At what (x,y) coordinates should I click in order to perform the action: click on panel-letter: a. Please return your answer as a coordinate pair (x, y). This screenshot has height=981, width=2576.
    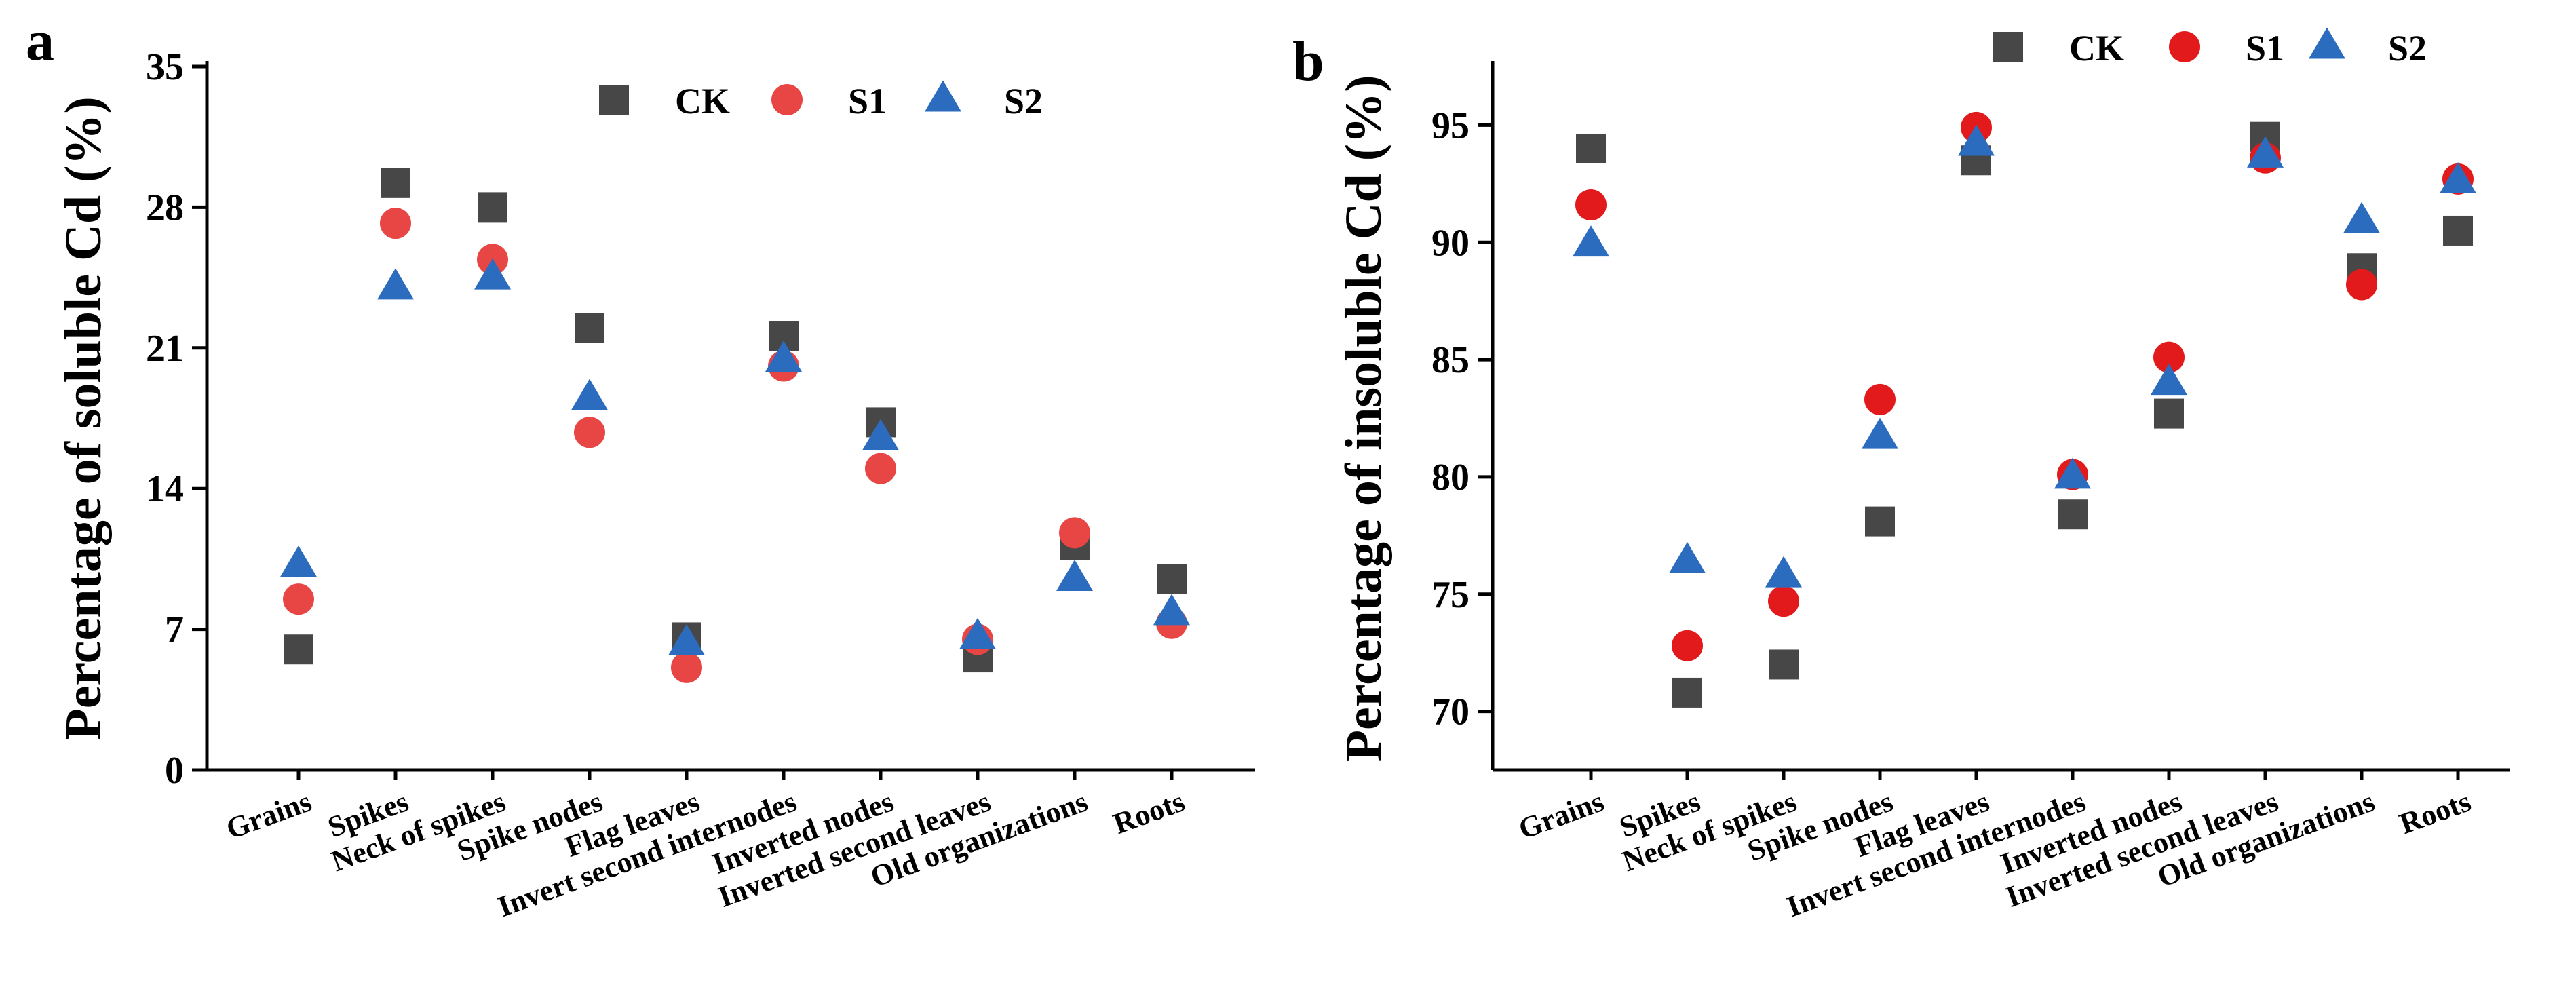
    Looking at the image, I should click on (40, 41).